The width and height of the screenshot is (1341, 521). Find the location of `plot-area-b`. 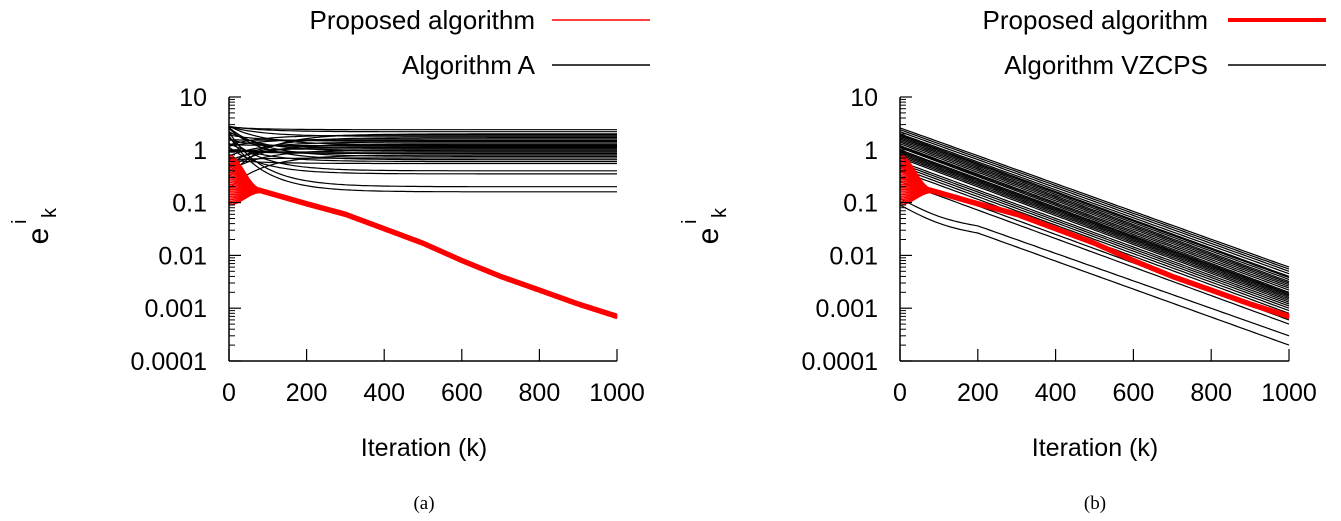

plot-area-b is located at coordinates (1094, 236).